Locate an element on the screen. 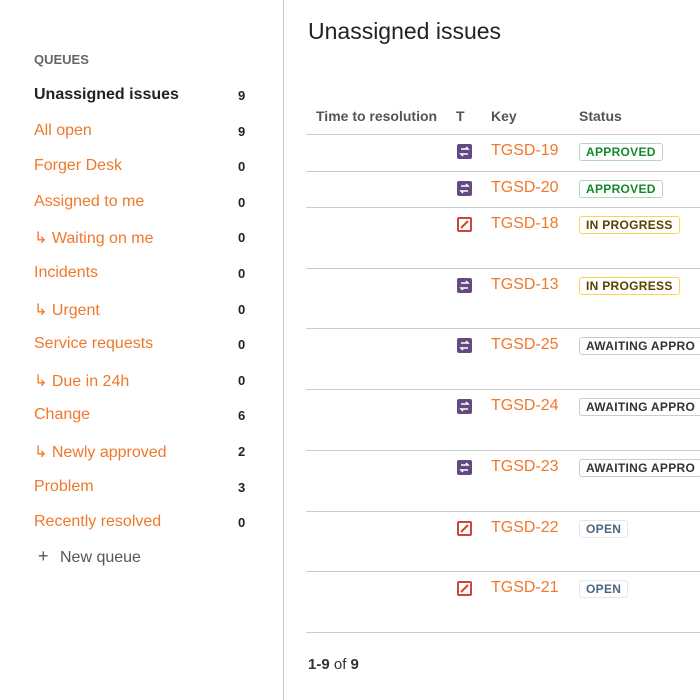 Image resolution: width=700 pixels, height=700 pixels. plus-icon: + is located at coordinates (43, 556).